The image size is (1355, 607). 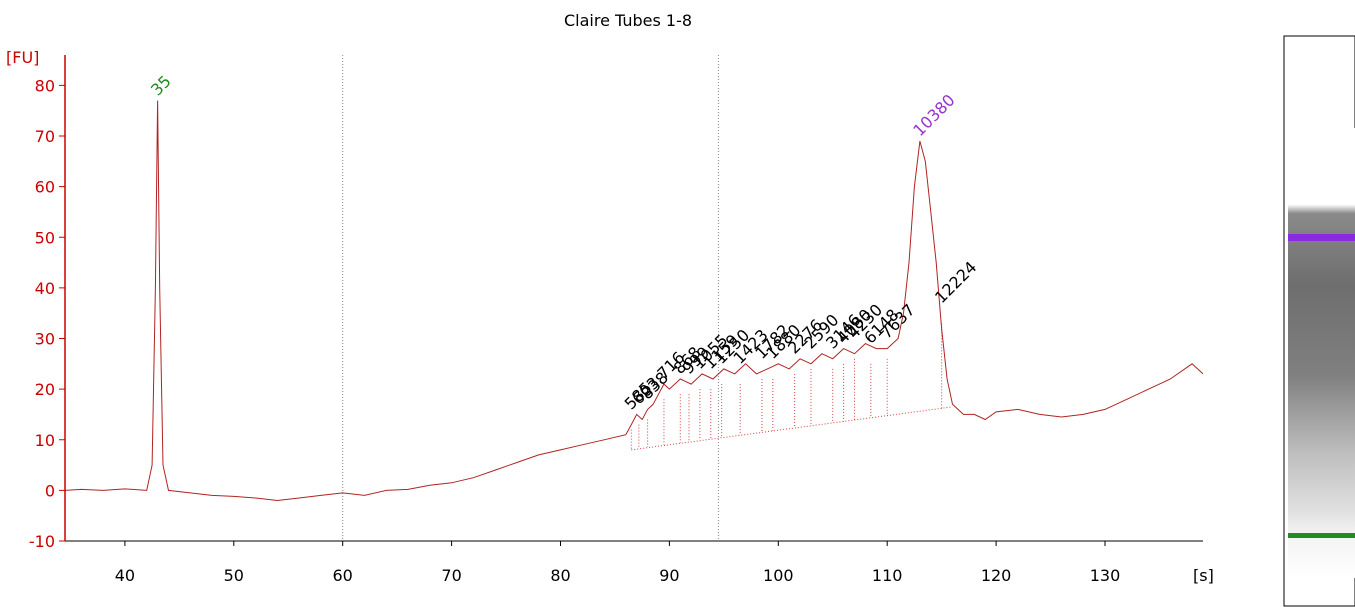 What do you see at coordinates (45, 85) in the screenshot?
I see `y-tick-label: 80` at bounding box center [45, 85].